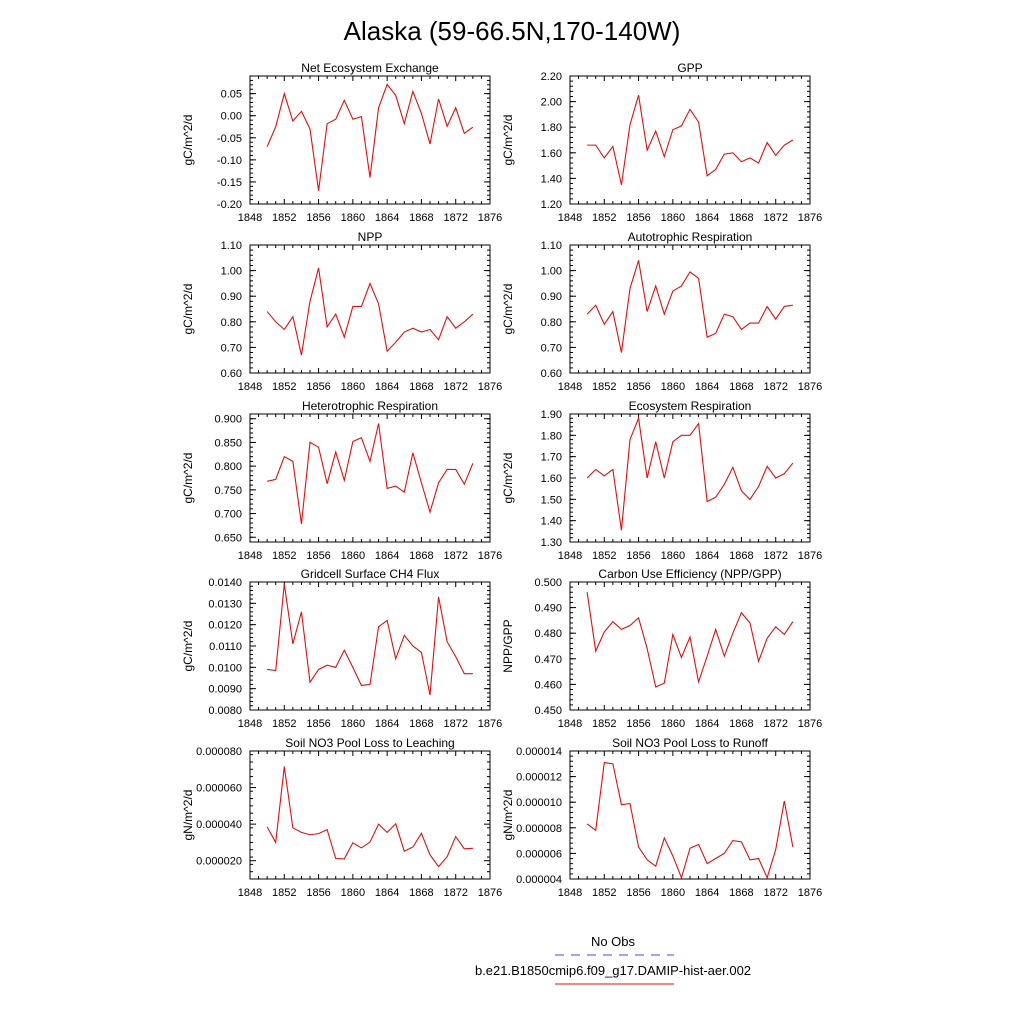 The width and height of the screenshot is (1024, 1024). What do you see at coordinates (551, 154) in the screenshot?
I see `y-tick-label: 1.60` at bounding box center [551, 154].